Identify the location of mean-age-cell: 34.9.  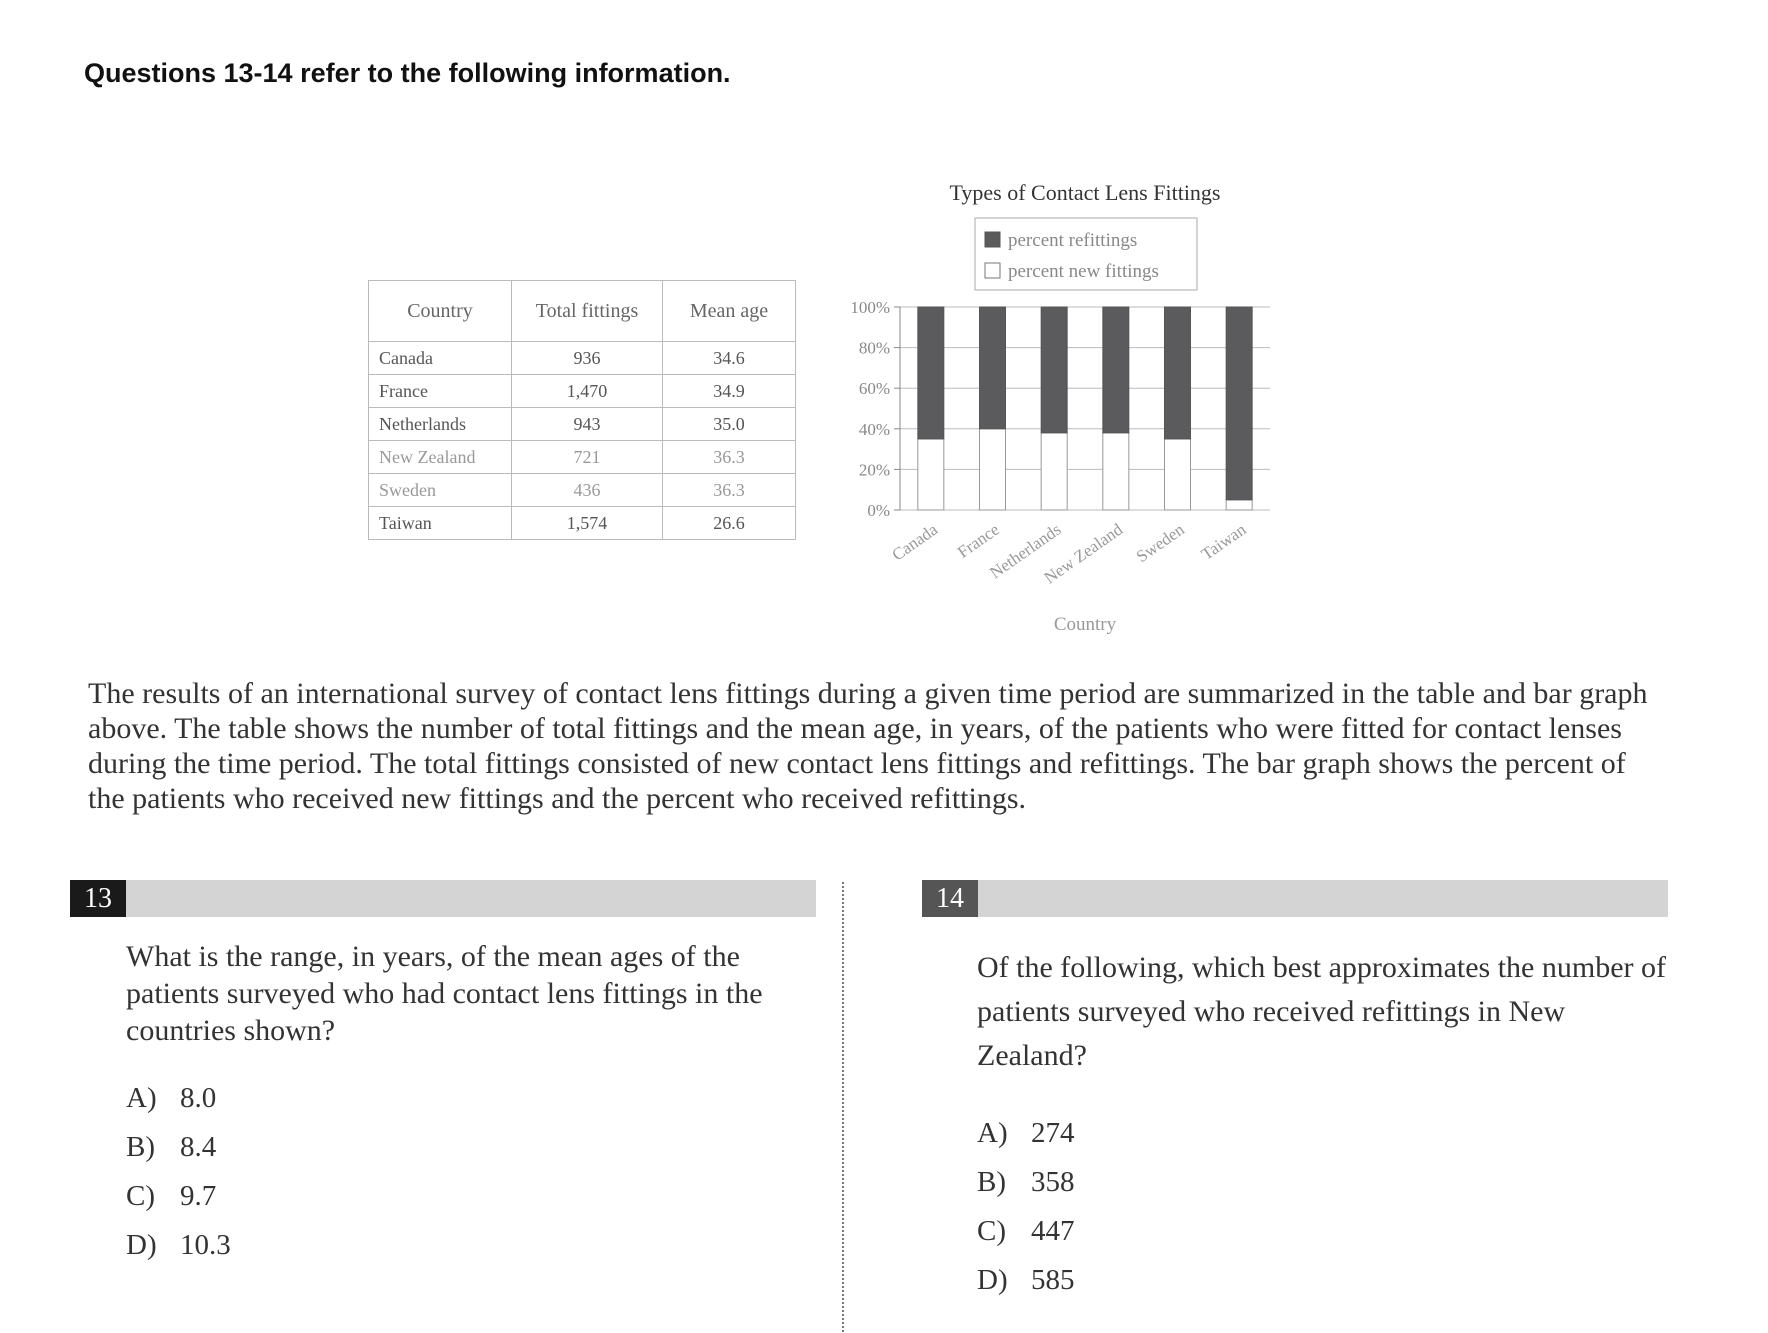
(729, 391).